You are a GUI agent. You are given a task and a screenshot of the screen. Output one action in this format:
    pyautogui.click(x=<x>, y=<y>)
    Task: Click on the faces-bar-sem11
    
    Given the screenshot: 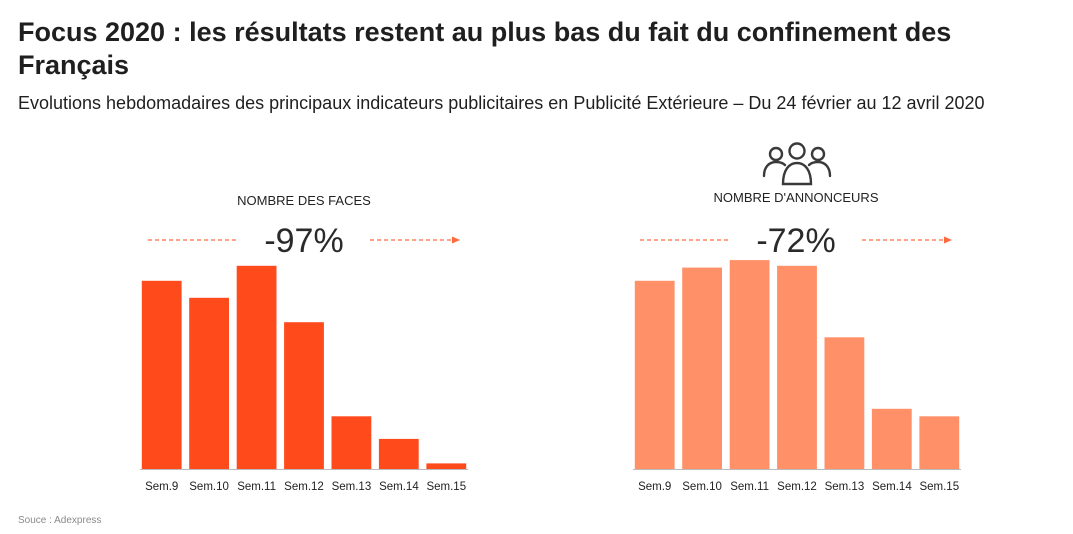 What is the action you would take?
    pyautogui.click(x=256, y=367)
    